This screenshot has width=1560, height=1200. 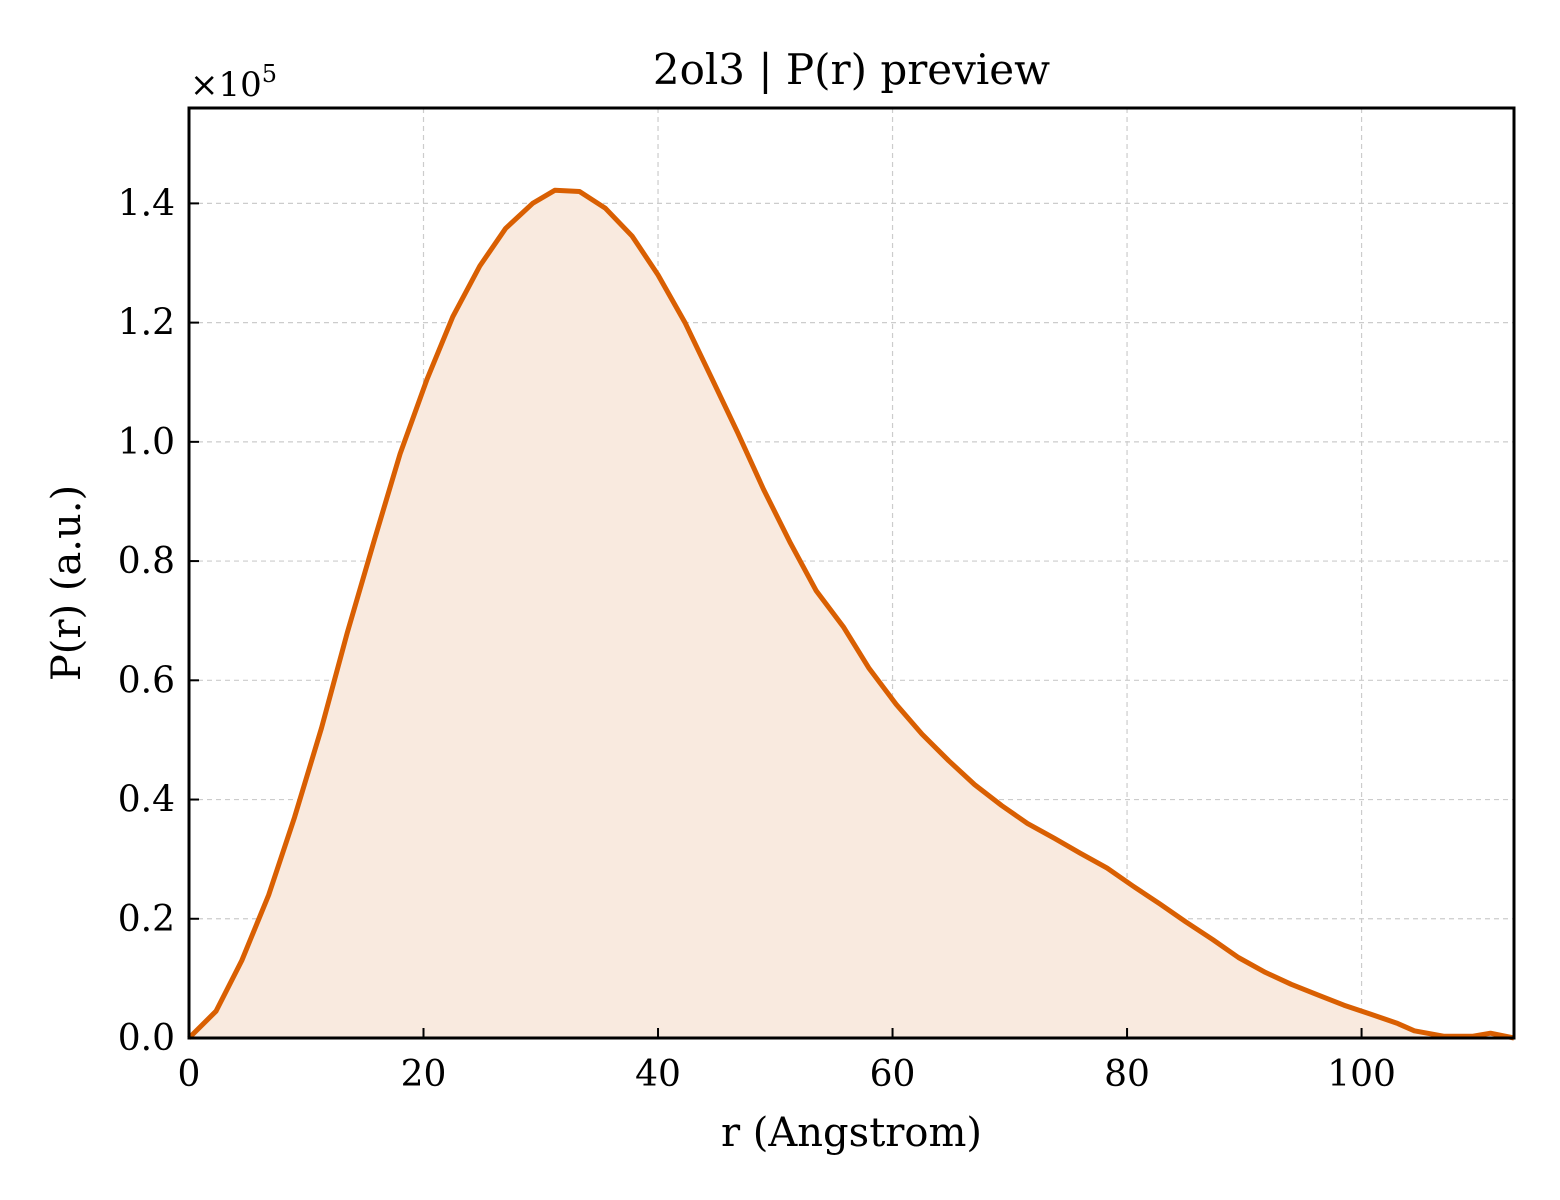 What do you see at coordinates (424, 1074) in the screenshot?
I see `x-tick-label: 20` at bounding box center [424, 1074].